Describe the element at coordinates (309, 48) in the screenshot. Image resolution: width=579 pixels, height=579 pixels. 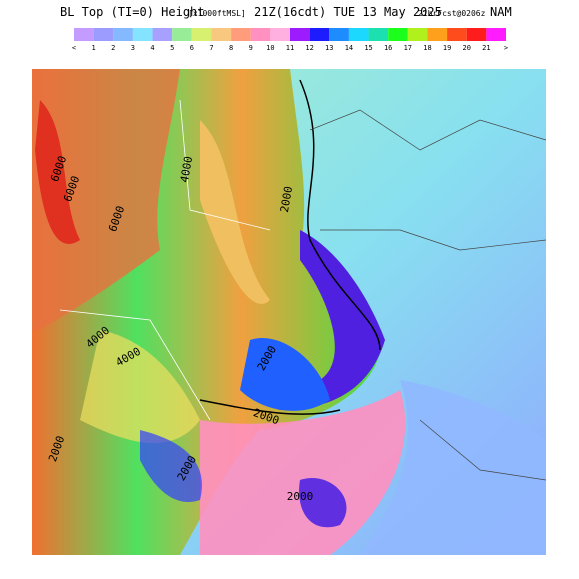
I see `colorbar-label: 12` at that location.